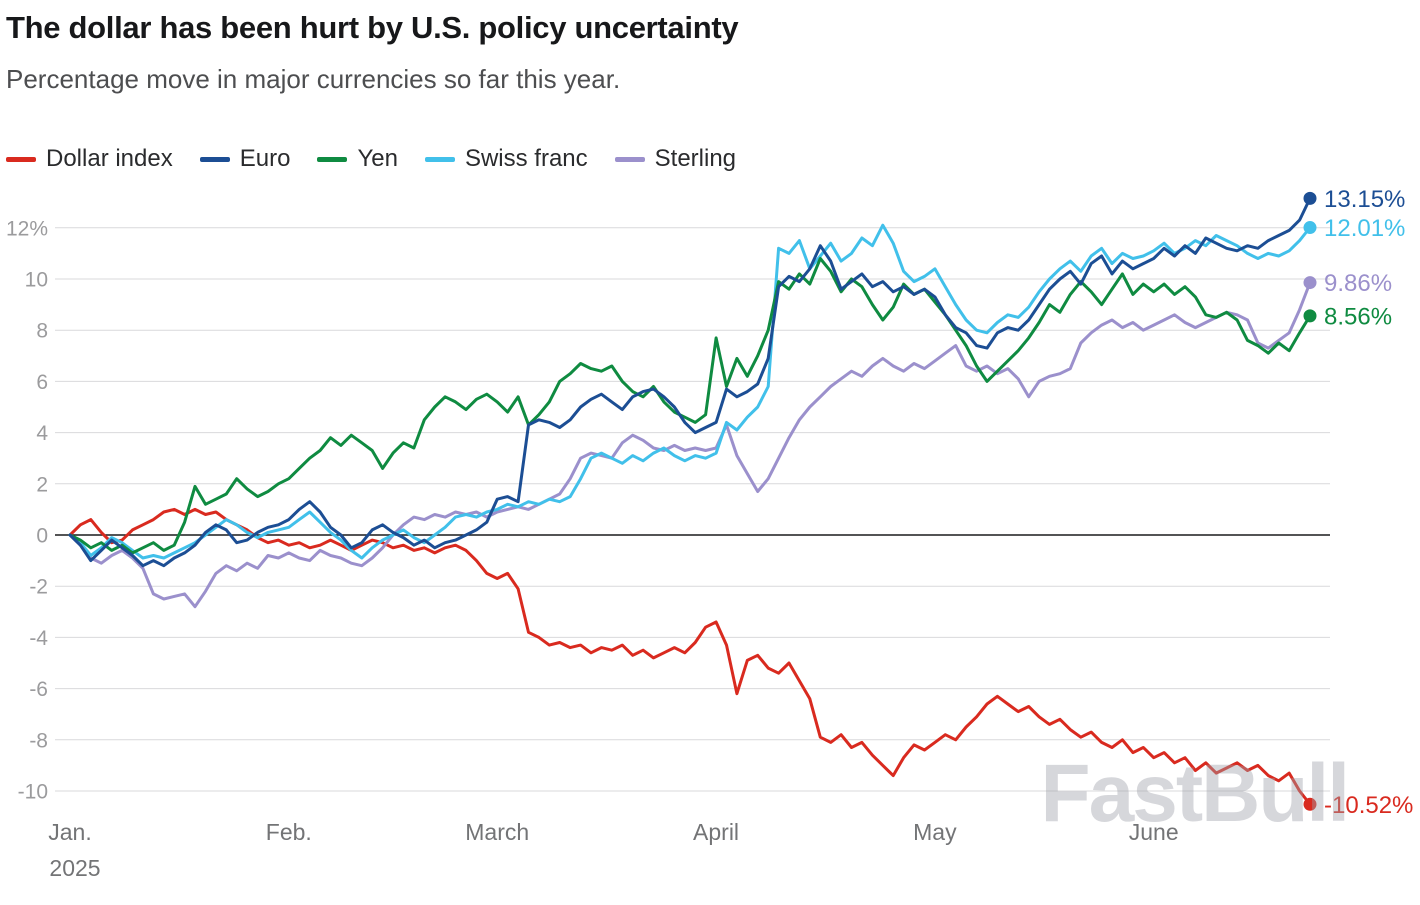 The width and height of the screenshot is (1420, 905). Describe the element at coordinates (42, 433) in the screenshot. I see `y-axis-tick-label: 4` at that location.